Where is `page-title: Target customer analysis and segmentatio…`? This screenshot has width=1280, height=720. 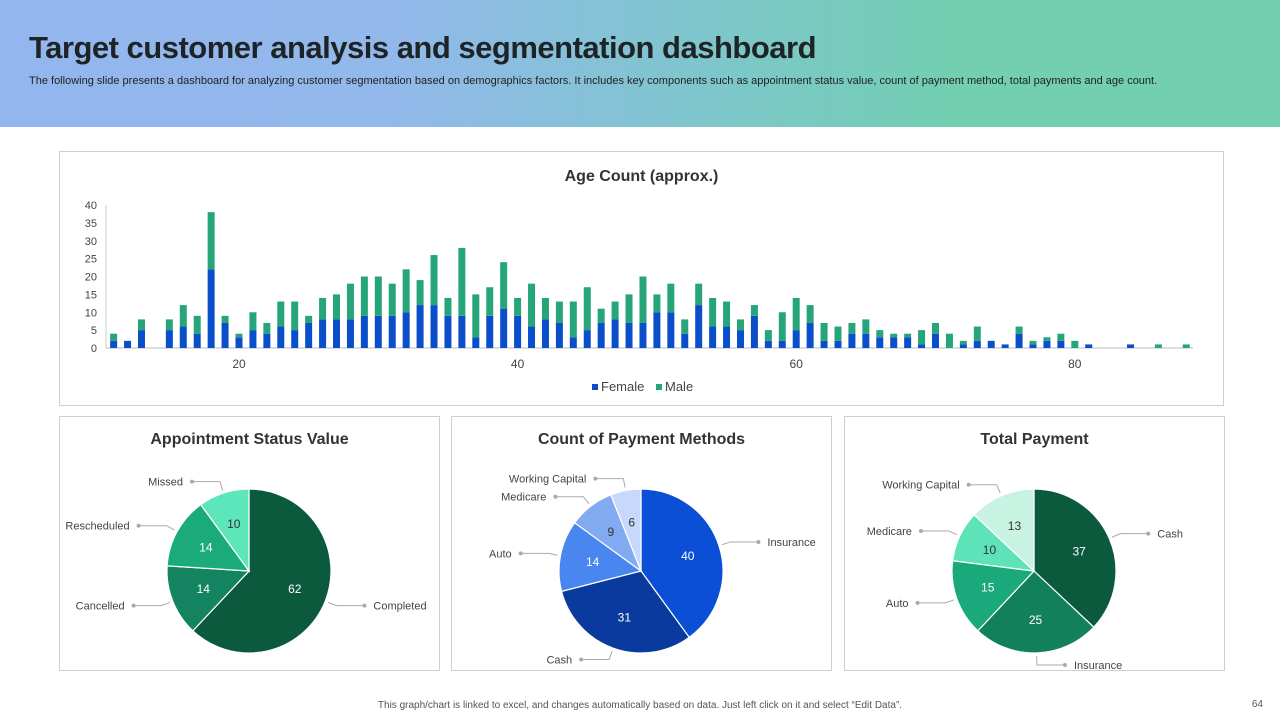 page-title: Target customer analysis and segmentatio… is located at coordinates (423, 47).